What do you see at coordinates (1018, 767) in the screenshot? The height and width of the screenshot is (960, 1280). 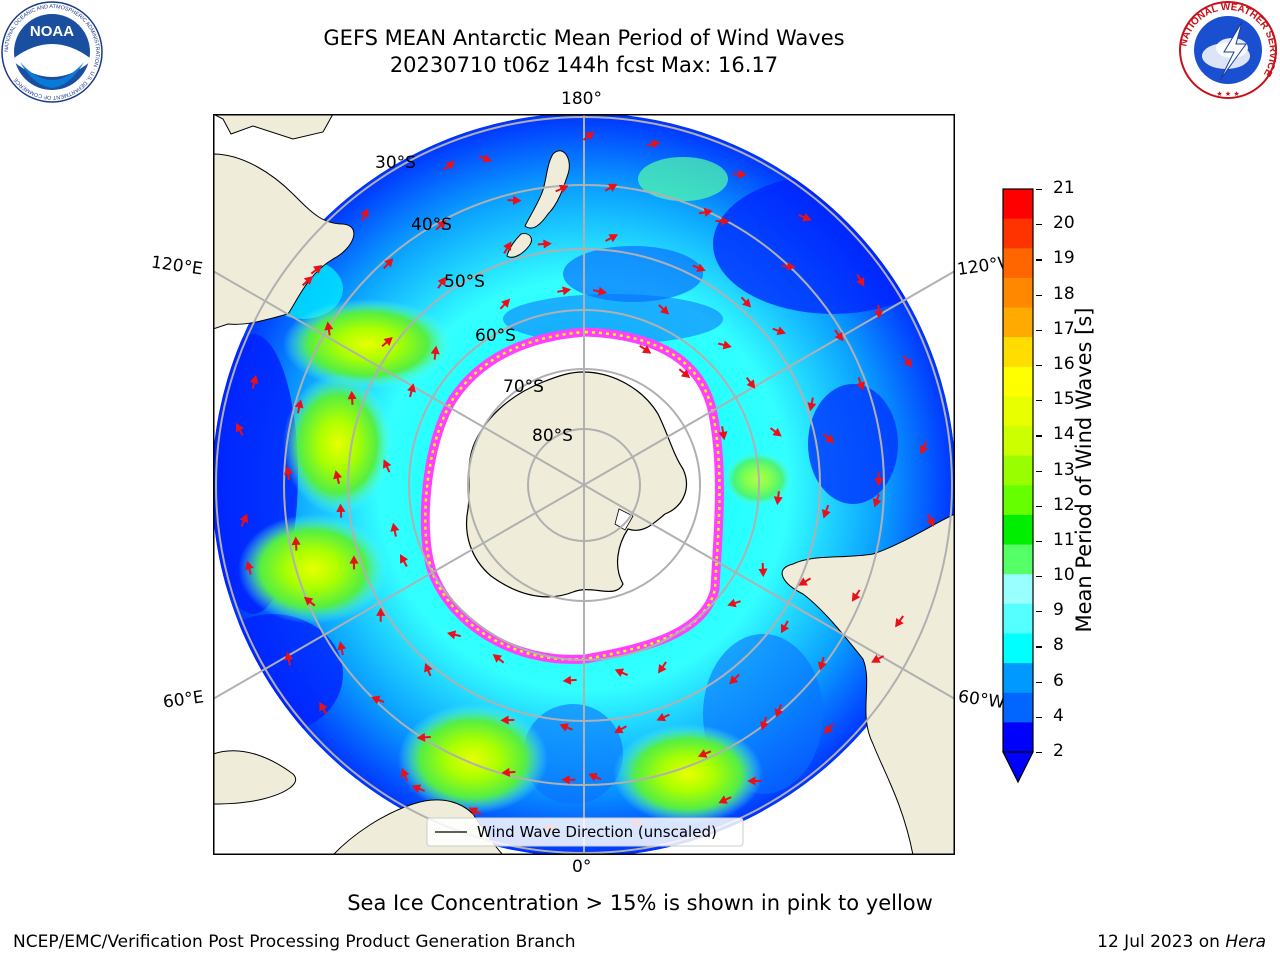 I see `colorbar-under-arrow` at bounding box center [1018, 767].